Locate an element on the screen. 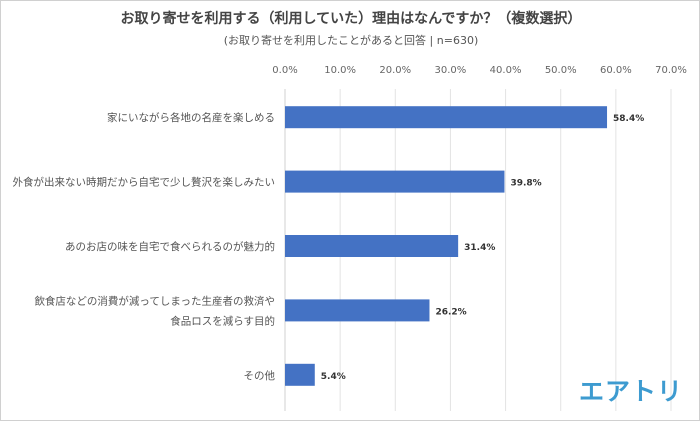  chart-subtitle: (お取り寄せを利用したことがあると回答 | n=630) is located at coordinates (351, 40).